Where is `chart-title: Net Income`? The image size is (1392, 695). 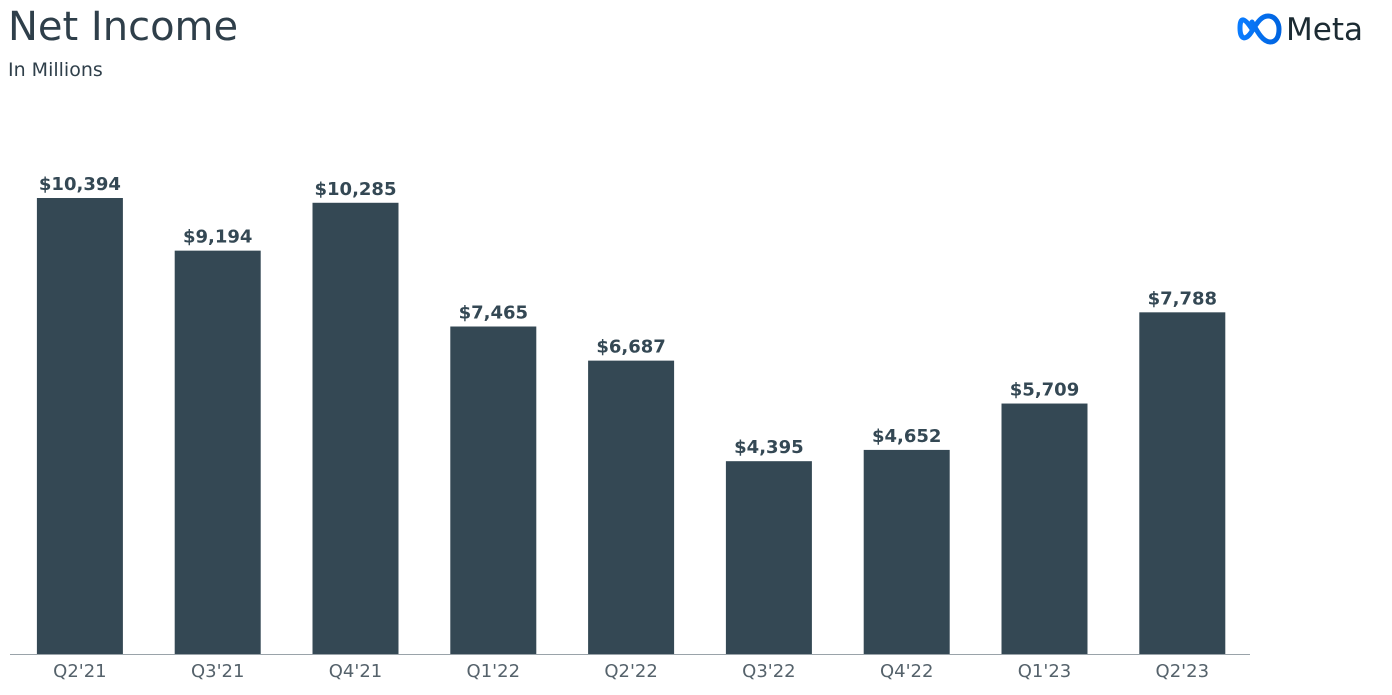 chart-title: Net Income is located at coordinates (123, 27).